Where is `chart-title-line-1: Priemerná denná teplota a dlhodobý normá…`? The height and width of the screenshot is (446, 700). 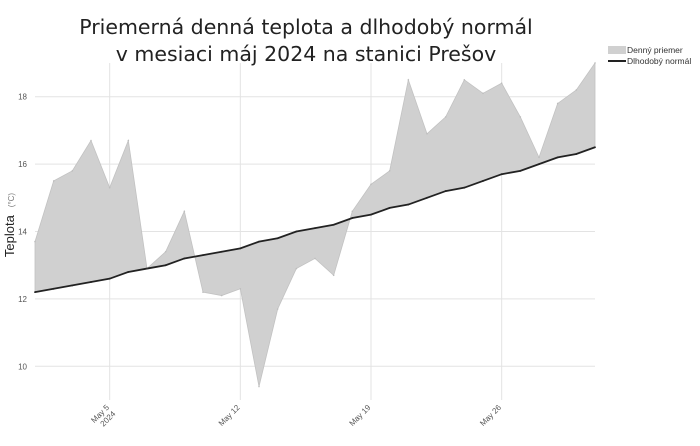 chart-title-line-1: Priemerná denná teplota a dlhodobý normá… is located at coordinates (306, 27).